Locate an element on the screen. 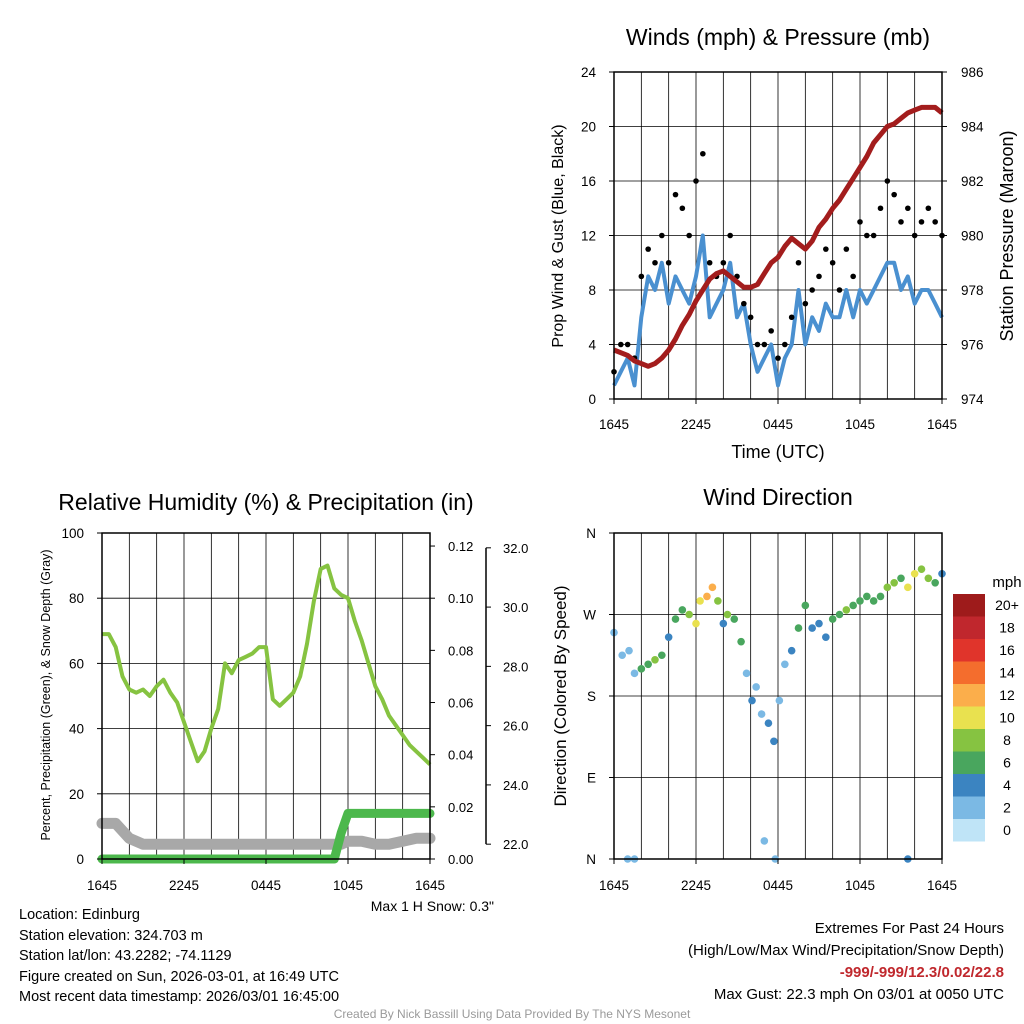  pressure-line is located at coordinates (778, 236).